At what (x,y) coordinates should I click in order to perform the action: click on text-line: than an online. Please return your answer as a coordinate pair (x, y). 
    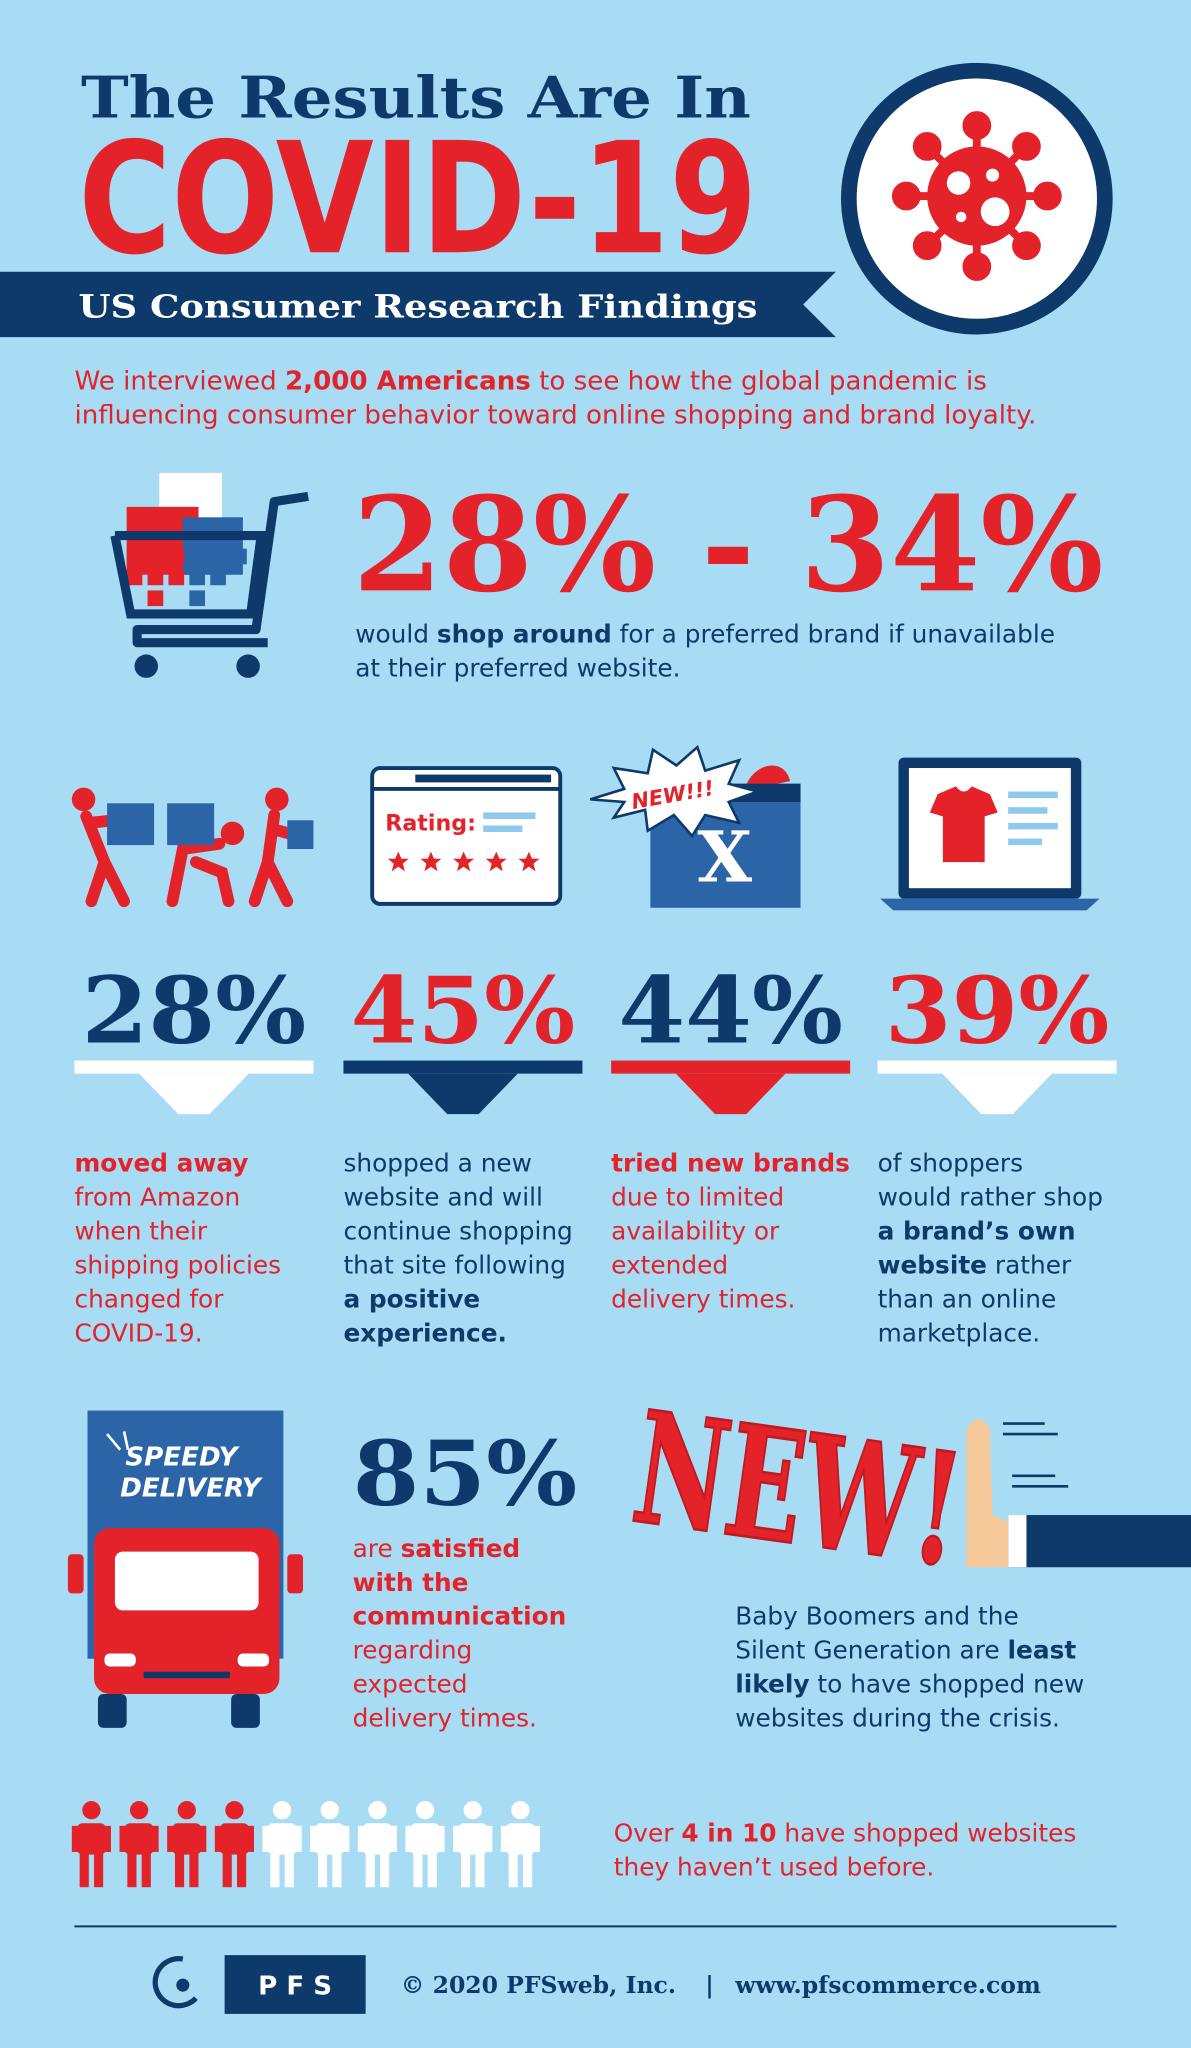
    Looking at the image, I should click on (967, 1298).